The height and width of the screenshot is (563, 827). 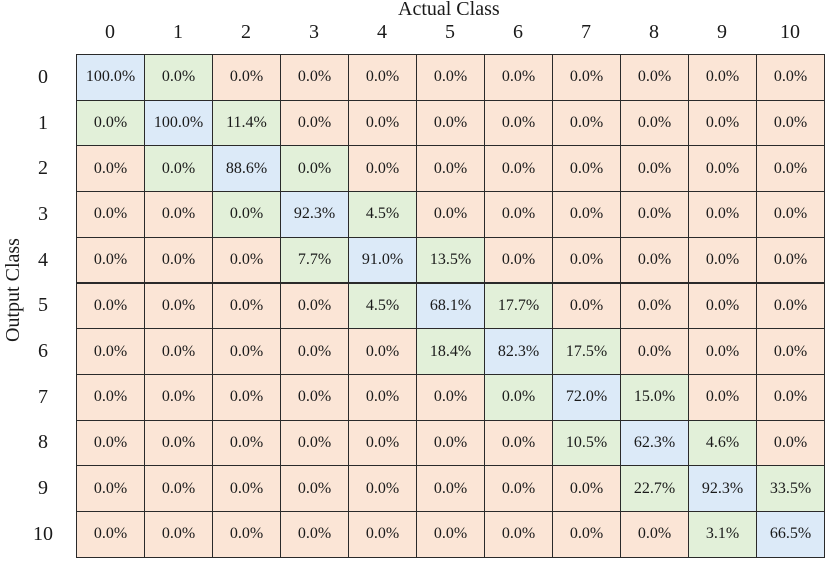 I want to click on matrix-cell: 3.1%, so click(x=722, y=534).